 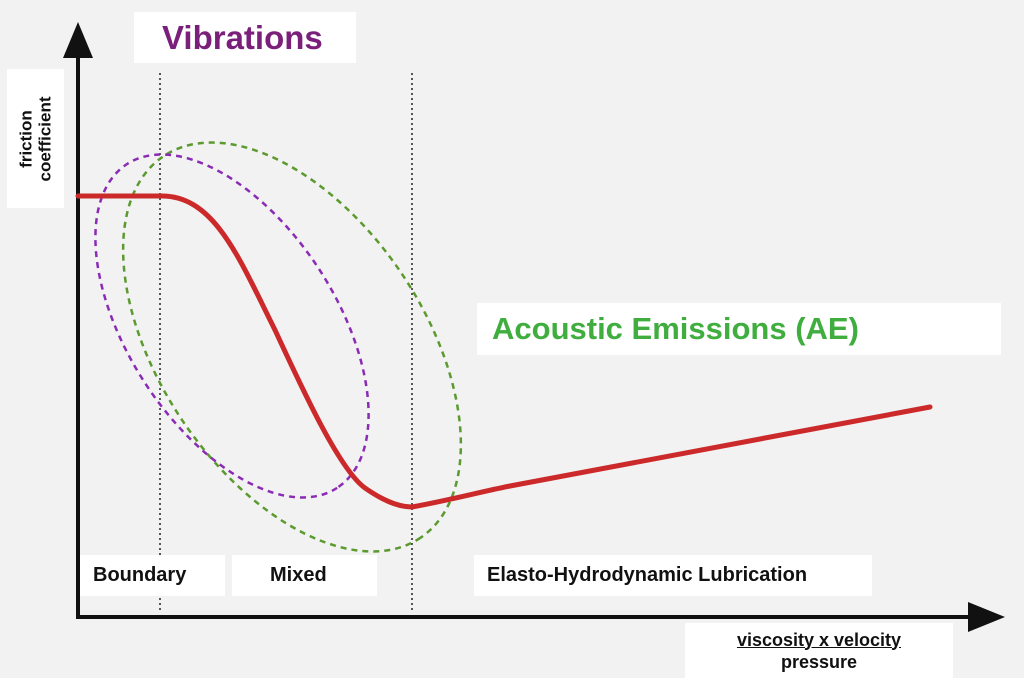 What do you see at coordinates (819, 639) in the screenshot?
I see `x-axis-label-numerator: viscosity x velocity` at bounding box center [819, 639].